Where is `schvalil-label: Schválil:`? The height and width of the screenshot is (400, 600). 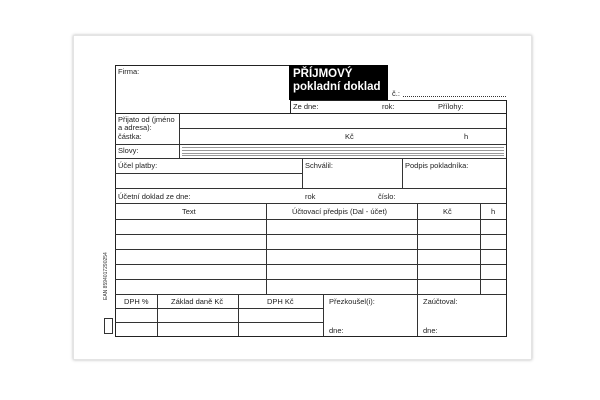 schvalil-label: Schválil: is located at coordinates (319, 165).